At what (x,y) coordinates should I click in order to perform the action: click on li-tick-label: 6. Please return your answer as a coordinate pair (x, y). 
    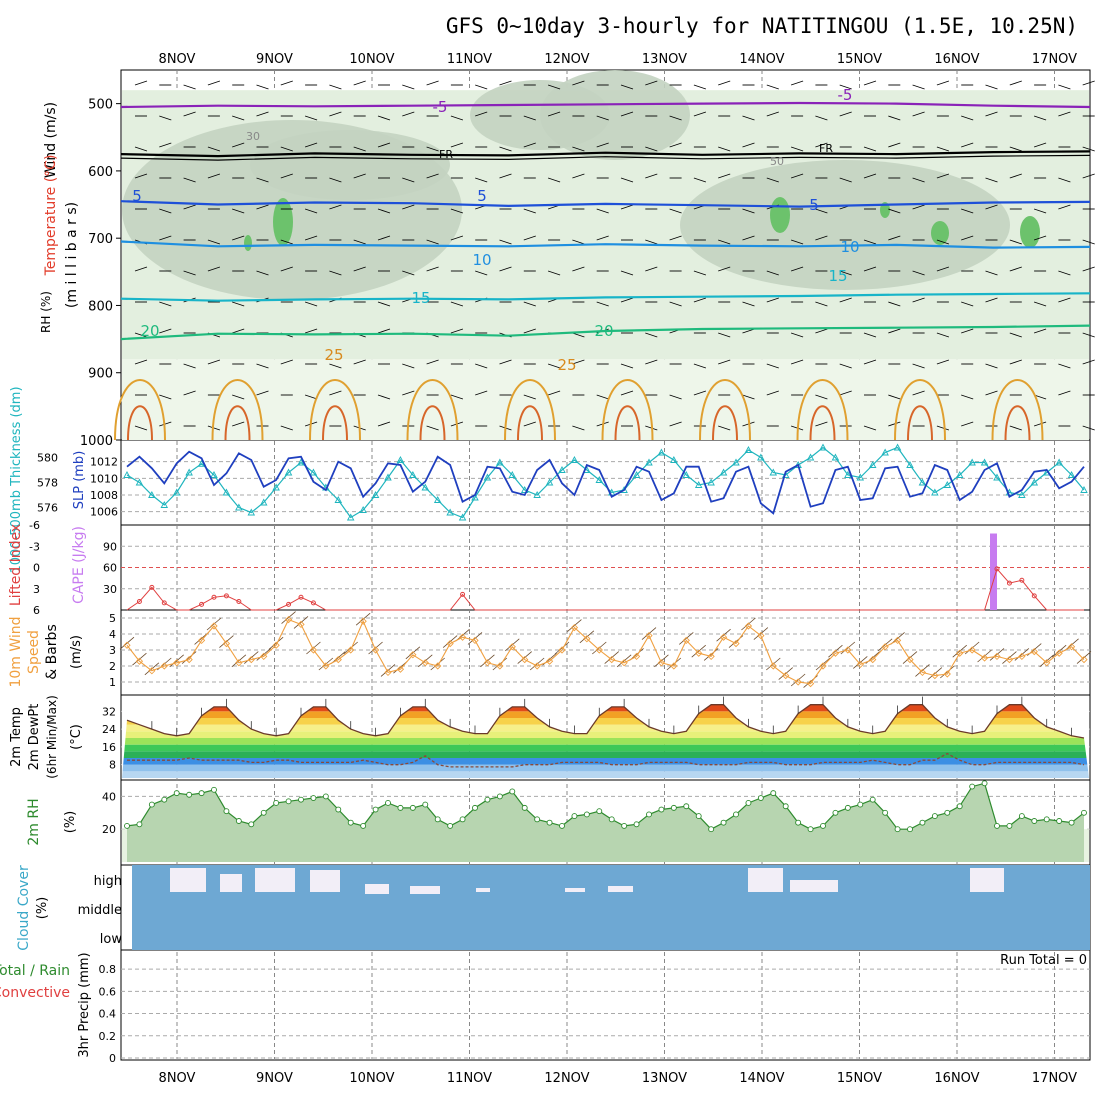
    Looking at the image, I should click on (36, 610).